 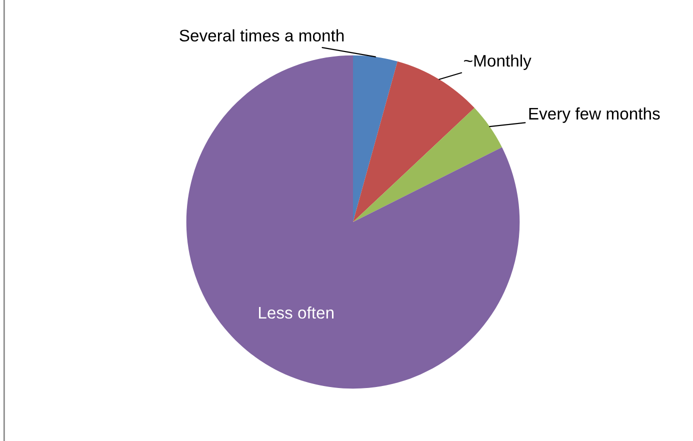 I want to click on slice-label: Every few months, so click(x=594, y=115).